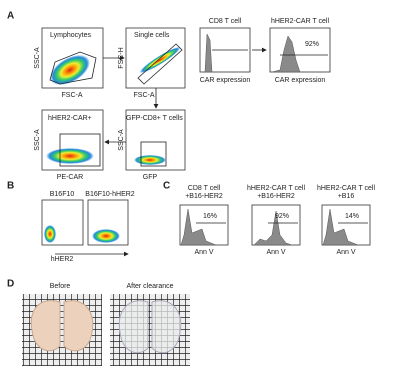 The width and height of the screenshot is (405, 386). What do you see at coordinates (154, 118) in the screenshot?
I see `plot-title: GFP-CD8+ T cells` at bounding box center [154, 118].